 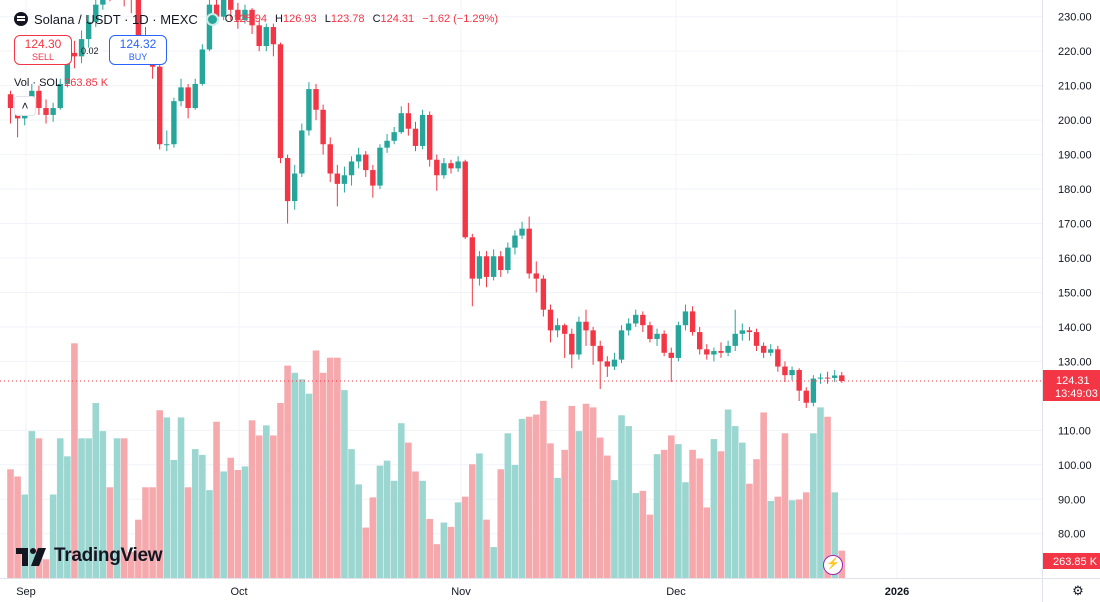 What do you see at coordinates (26, 592) in the screenshot?
I see `time-tick-label: Sep` at bounding box center [26, 592].